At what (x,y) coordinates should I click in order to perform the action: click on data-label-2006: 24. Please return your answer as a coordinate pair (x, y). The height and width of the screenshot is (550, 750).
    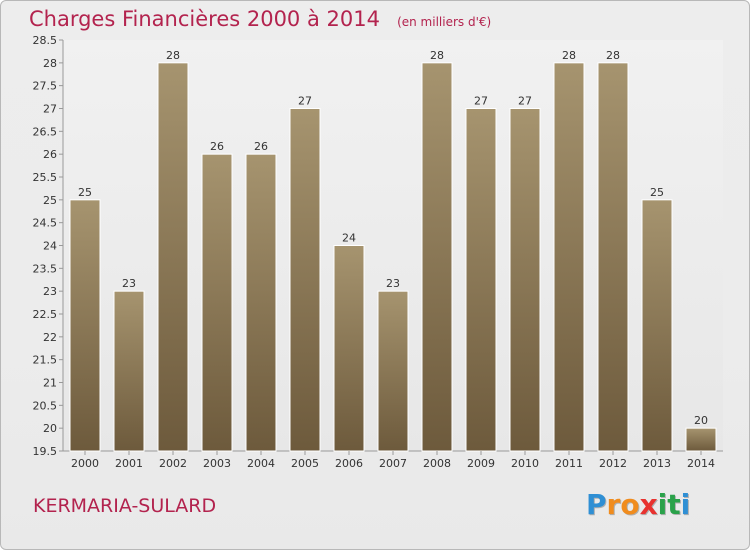
    Looking at the image, I should click on (349, 238).